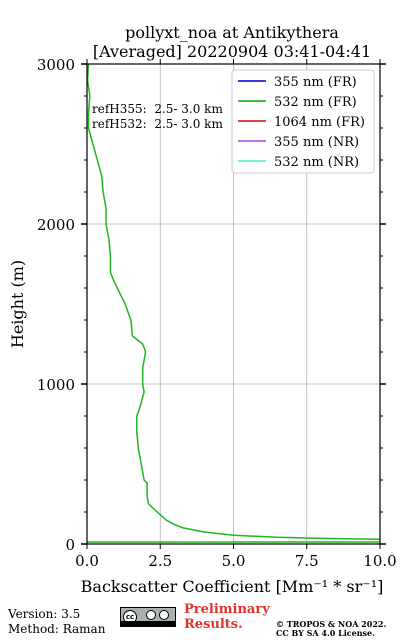 The image size is (400, 640). What do you see at coordinates (56, 385) in the screenshot?
I see `y-tick-label: 1000` at bounding box center [56, 385].